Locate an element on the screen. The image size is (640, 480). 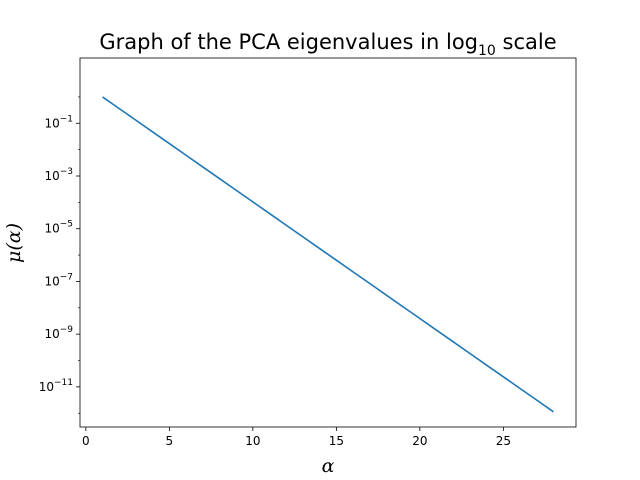
y-axis-label: μ(α) is located at coordinates (14, 243).